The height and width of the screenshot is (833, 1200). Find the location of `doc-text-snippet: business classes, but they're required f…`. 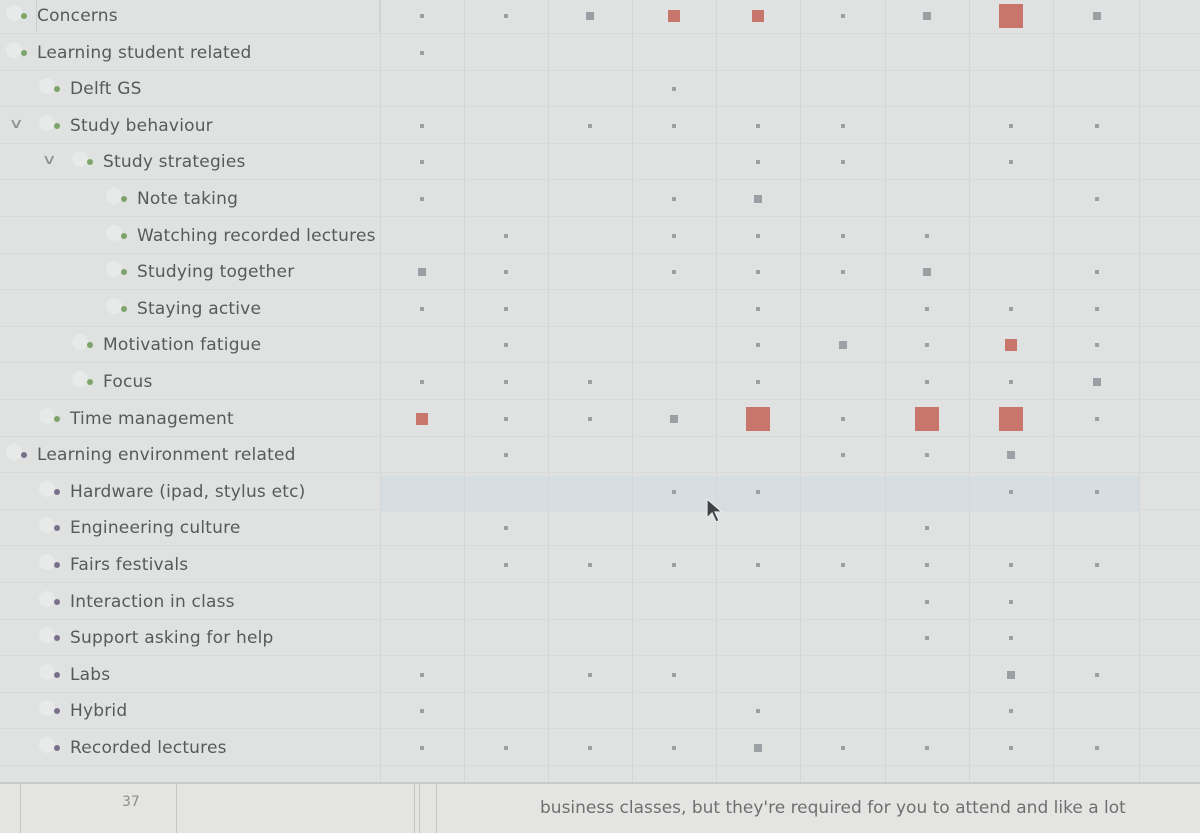

doc-text-snippet: business classes, but they're required f… is located at coordinates (833, 808).